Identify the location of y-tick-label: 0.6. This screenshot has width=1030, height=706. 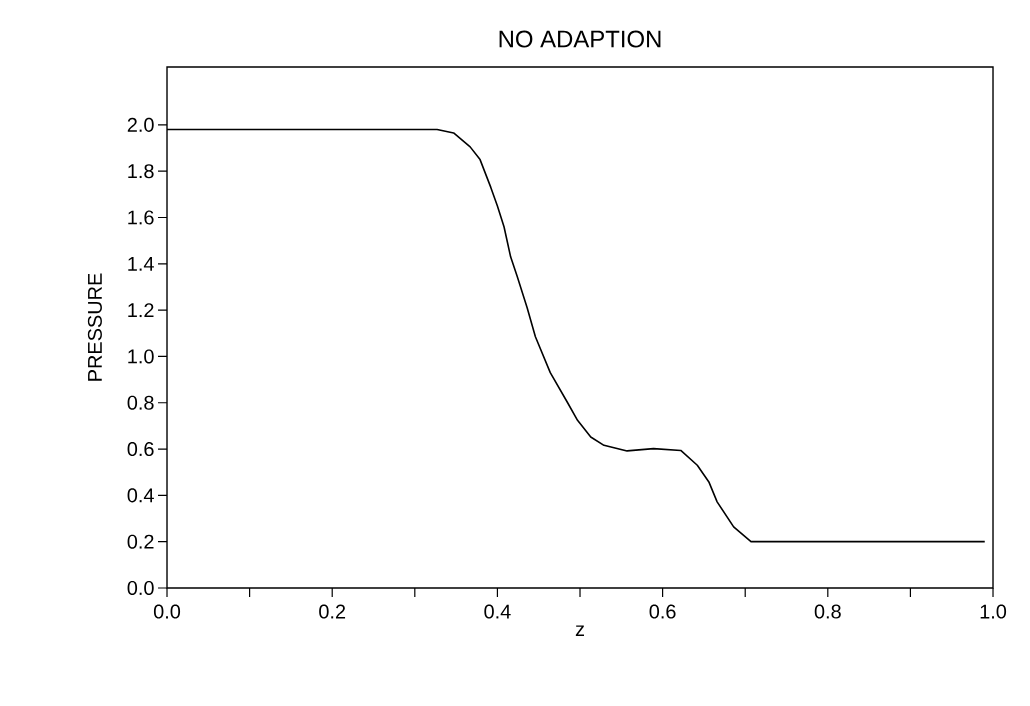
(140, 449).